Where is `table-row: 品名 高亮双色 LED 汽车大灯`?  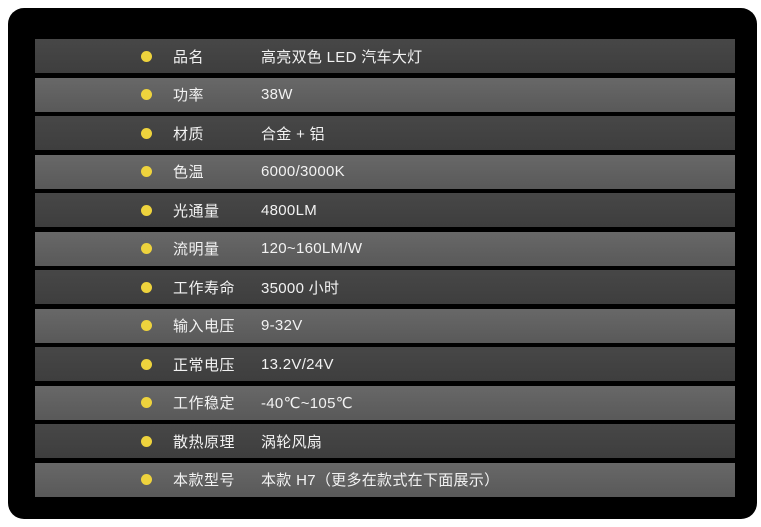
table-row: 品名 高亮双色 LED 汽车大灯 is located at coordinates (385, 56).